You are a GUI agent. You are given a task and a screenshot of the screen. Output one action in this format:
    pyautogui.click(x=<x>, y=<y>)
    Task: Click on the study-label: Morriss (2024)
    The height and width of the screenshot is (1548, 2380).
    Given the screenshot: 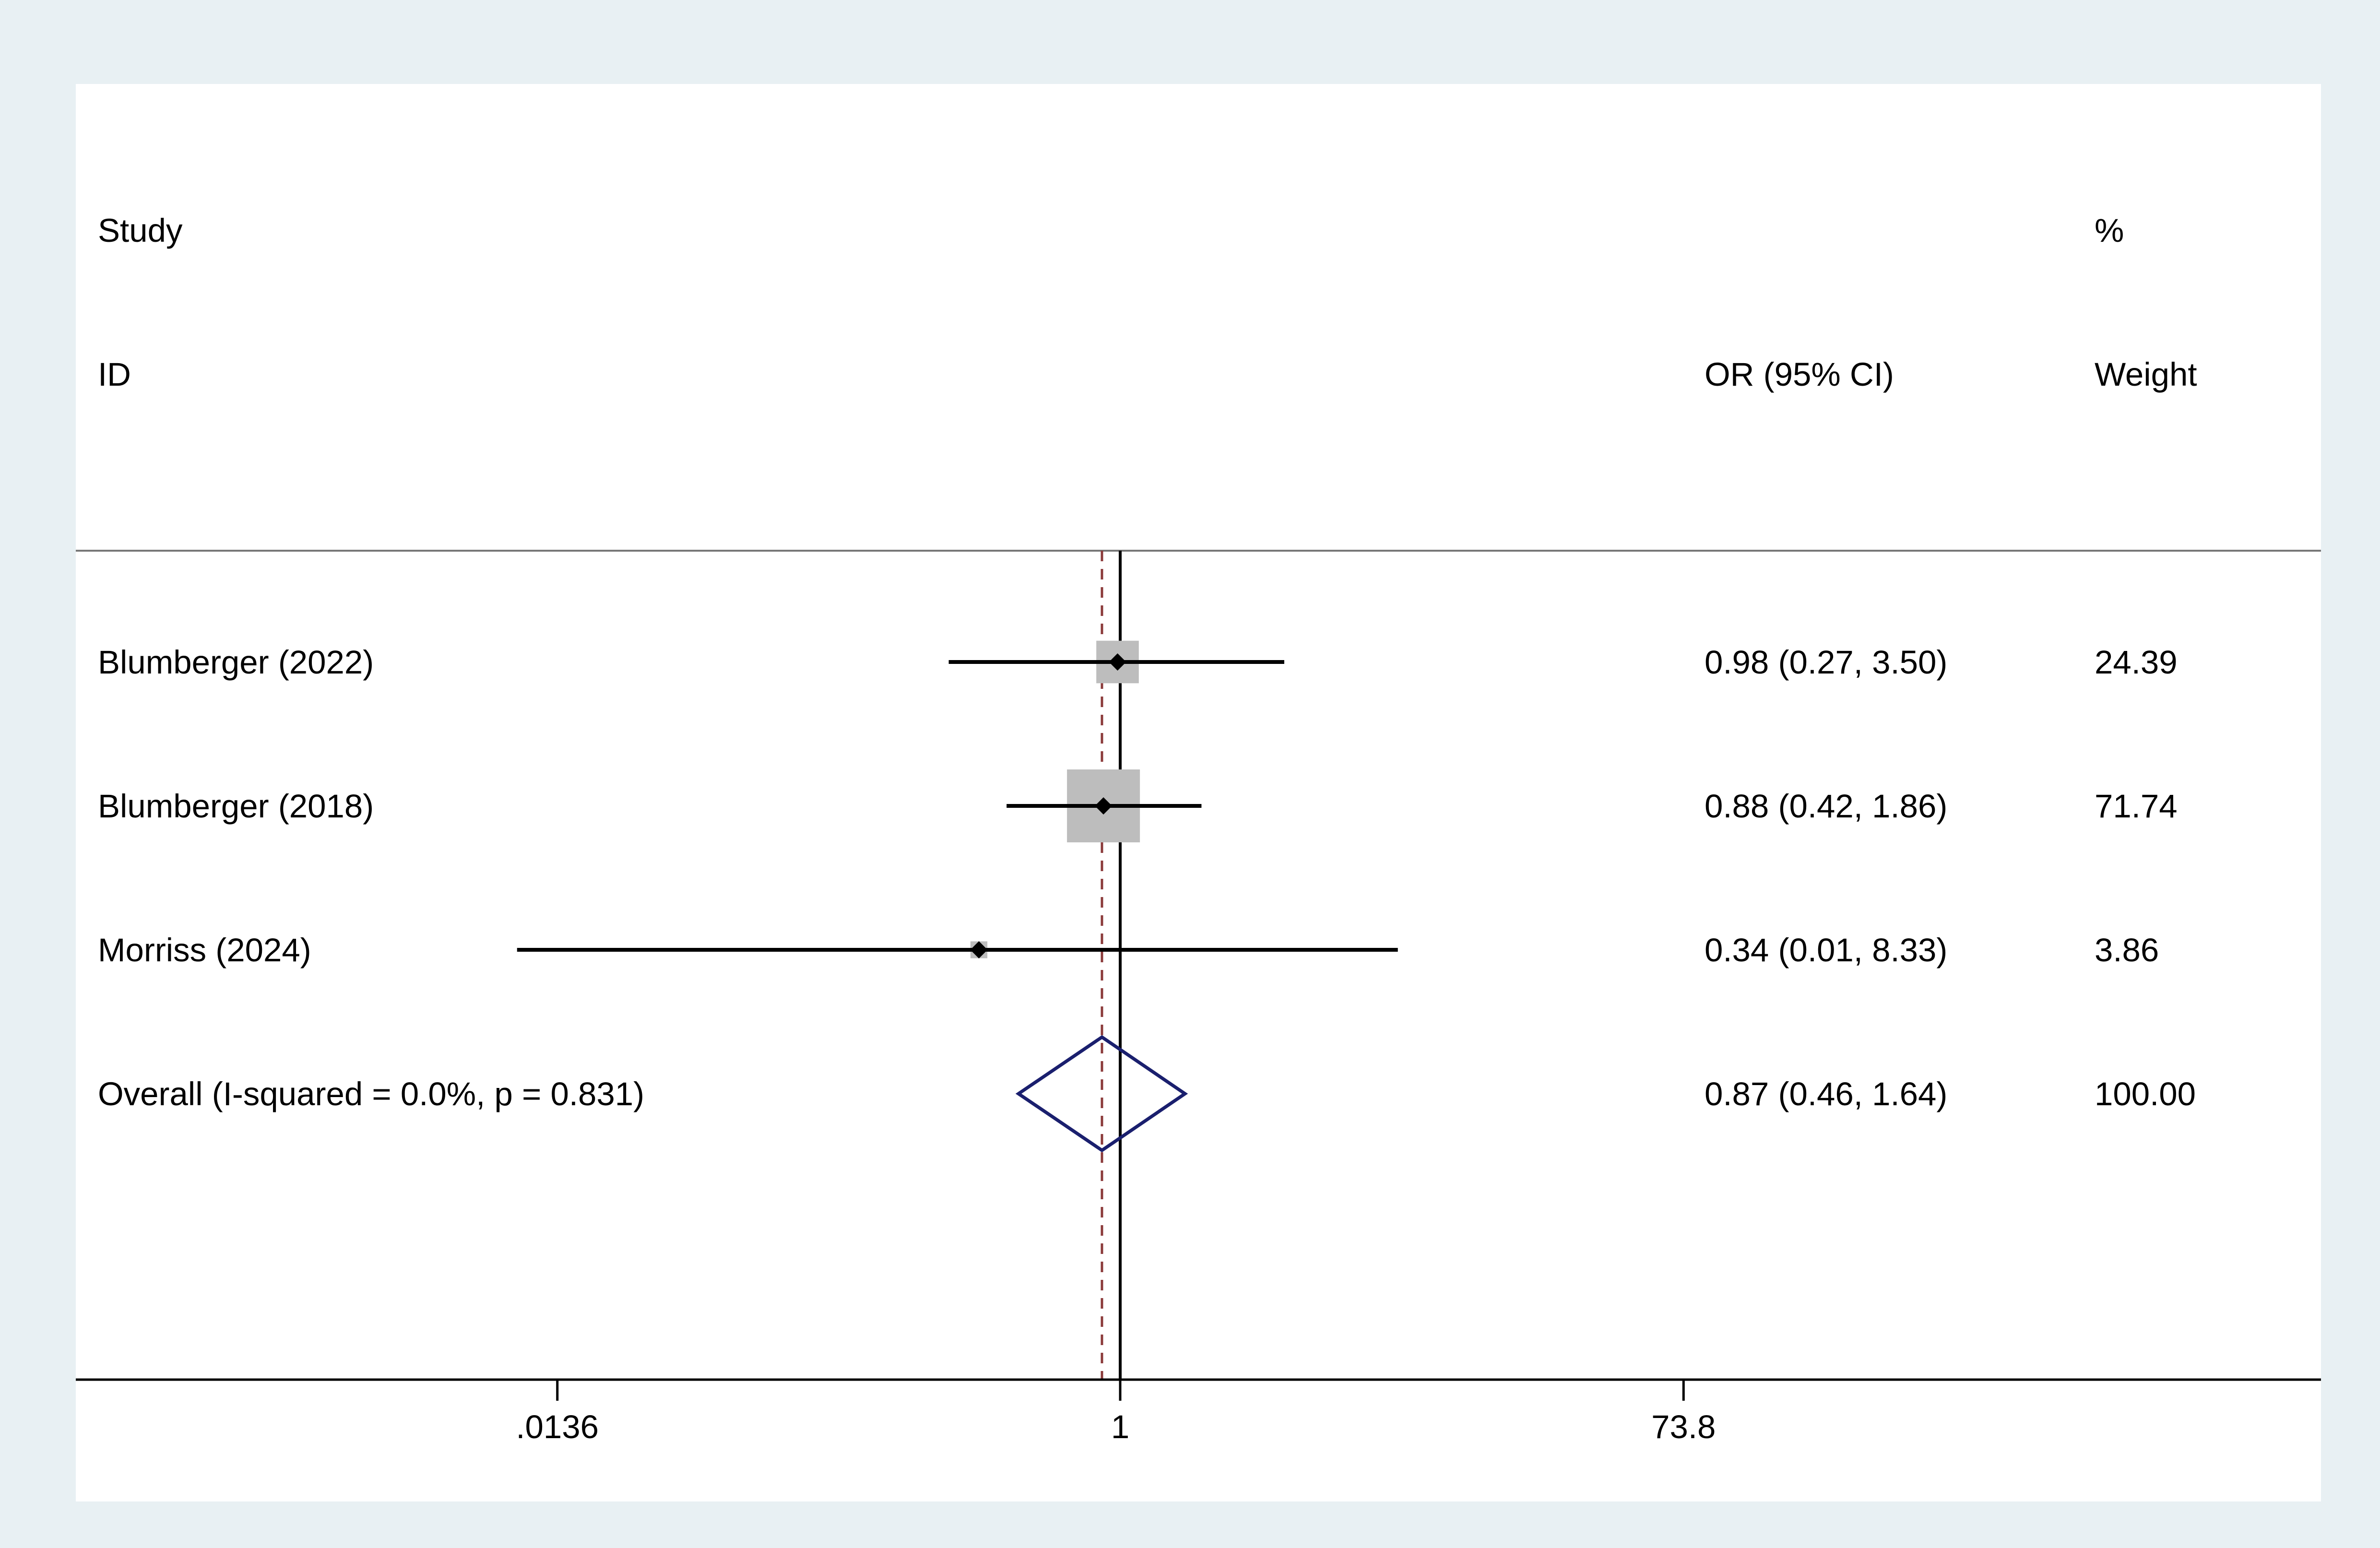 What is the action you would take?
    pyautogui.click(x=205, y=950)
    